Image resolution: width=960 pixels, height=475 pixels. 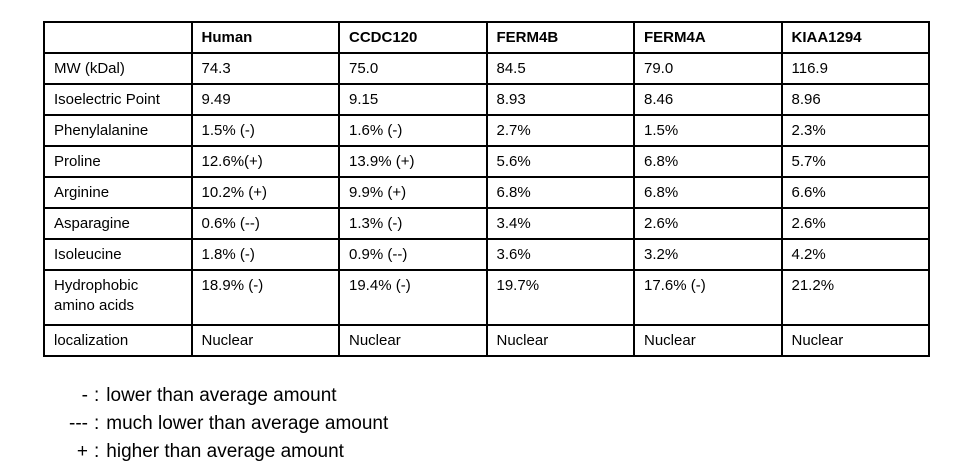 I want to click on table-cell: 13.9% (+), so click(x=413, y=161).